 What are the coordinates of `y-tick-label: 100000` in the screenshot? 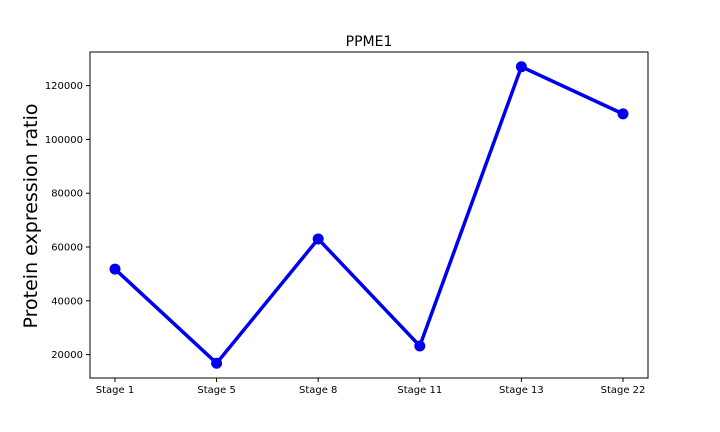 It's located at (64, 140).